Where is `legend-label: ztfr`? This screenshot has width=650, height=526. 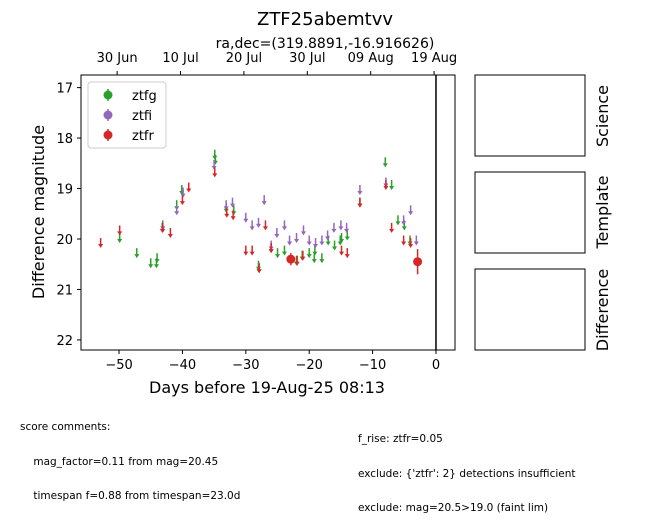 legend-label: ztfr is located at coordinates (143, 136).